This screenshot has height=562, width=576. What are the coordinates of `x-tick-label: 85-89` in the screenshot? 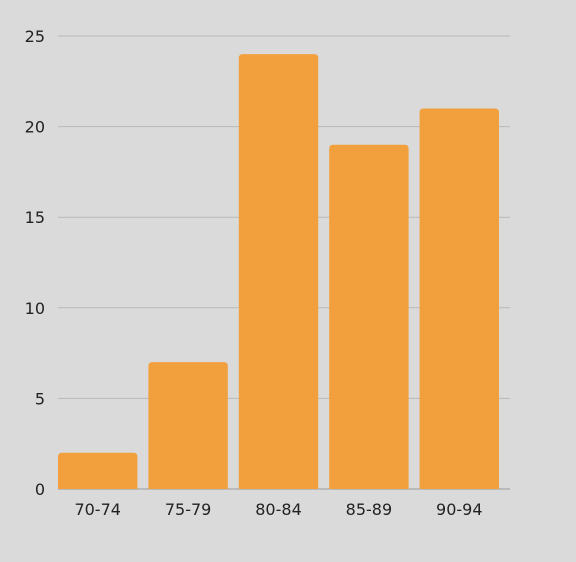 It's located at (369, 509).